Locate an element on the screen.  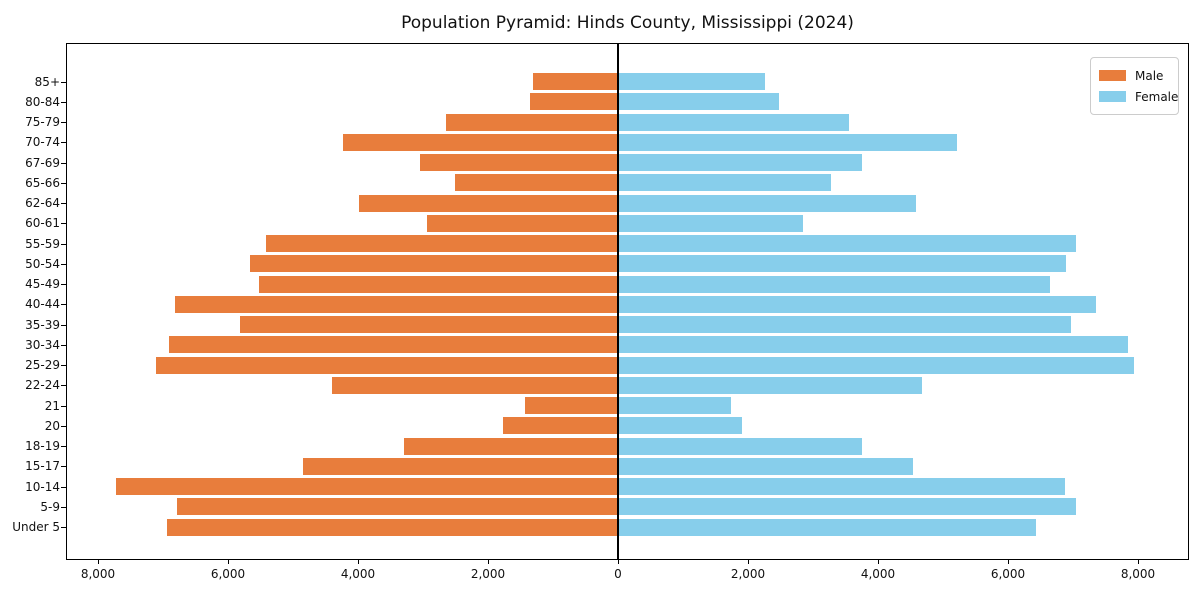
y-tick-label: 18-19 is located at coordinates (42, 446).